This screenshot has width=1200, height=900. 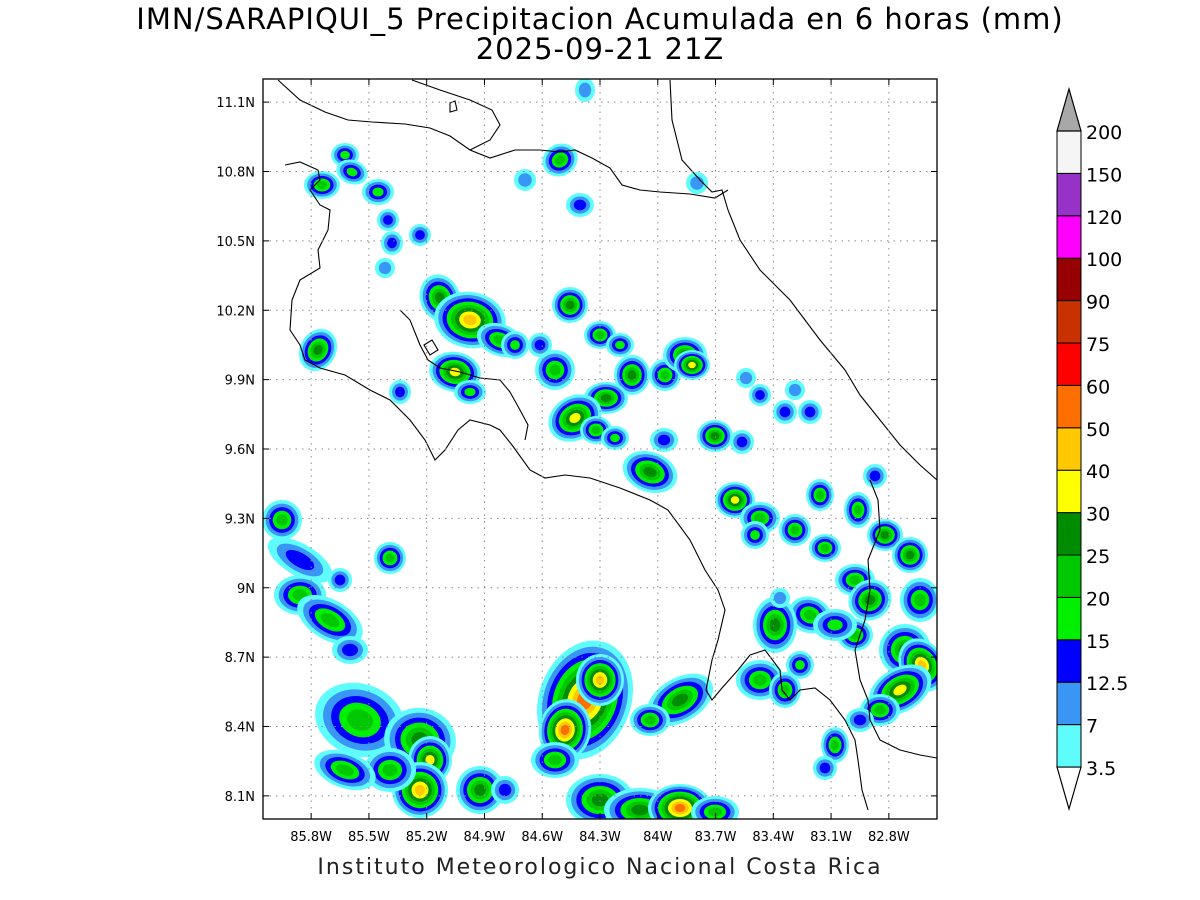 I want to click on colorbar-level-label: 120, so click(x=1104, y=218).